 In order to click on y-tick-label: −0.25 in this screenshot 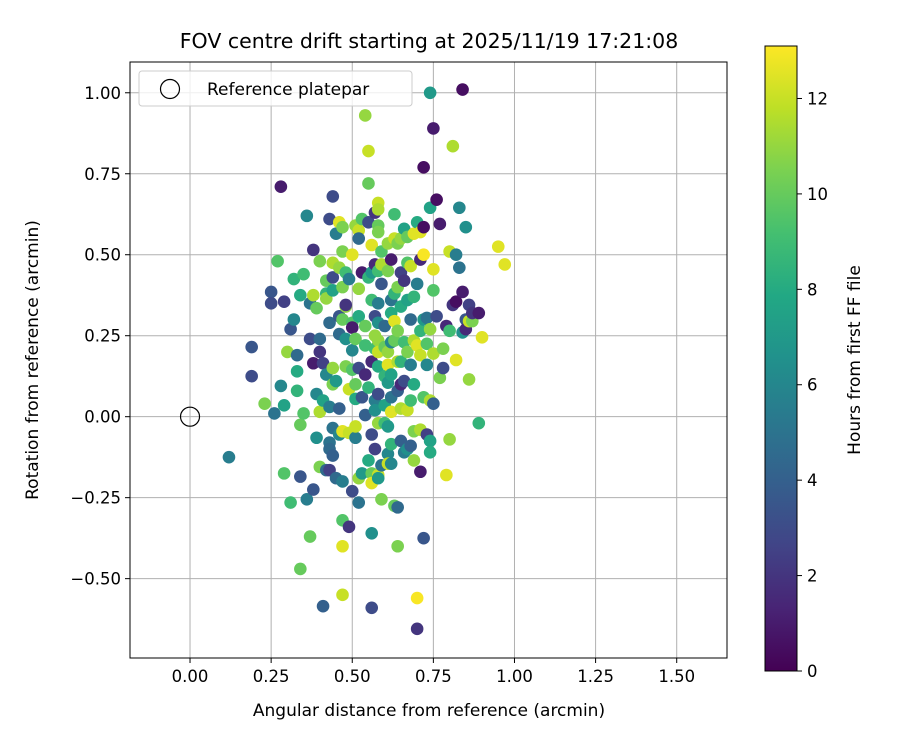, I will do `click(95, 498)`.